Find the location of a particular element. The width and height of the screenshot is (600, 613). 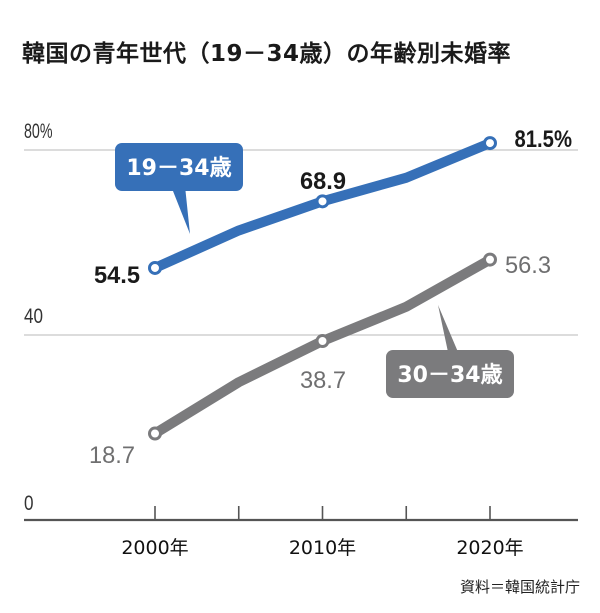

legend-label-19-34: 19－34歳 is located at coordinates (178, 168).